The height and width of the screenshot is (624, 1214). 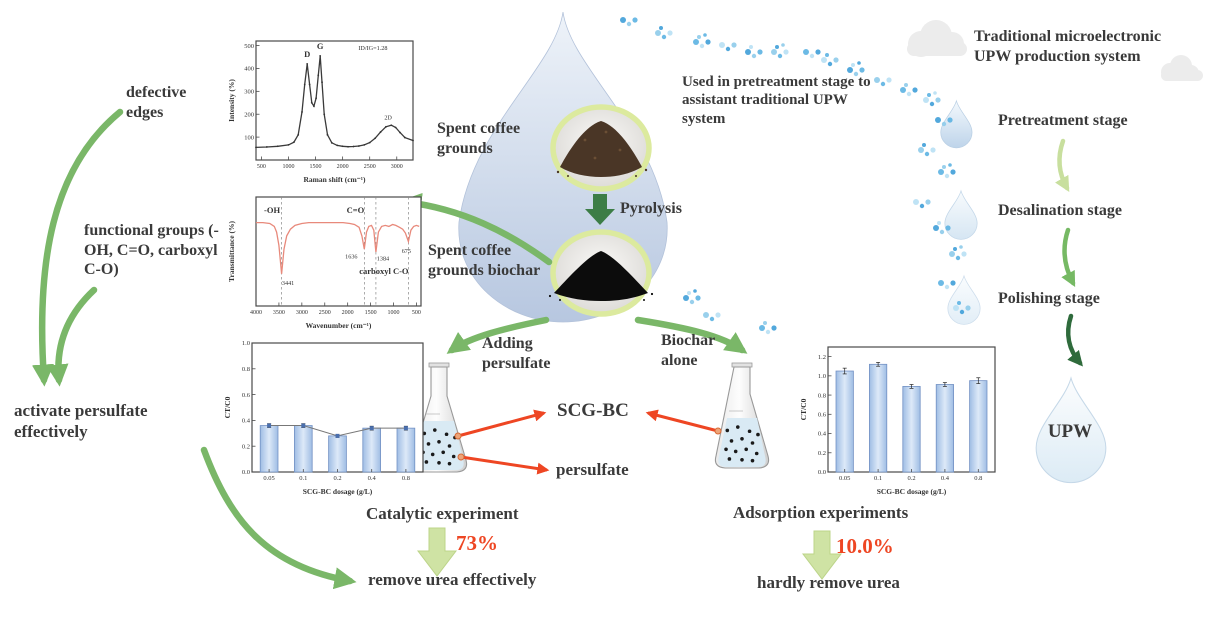 I want to click on scg-bc-label: SCG-BC, so click(x=593, y=410).